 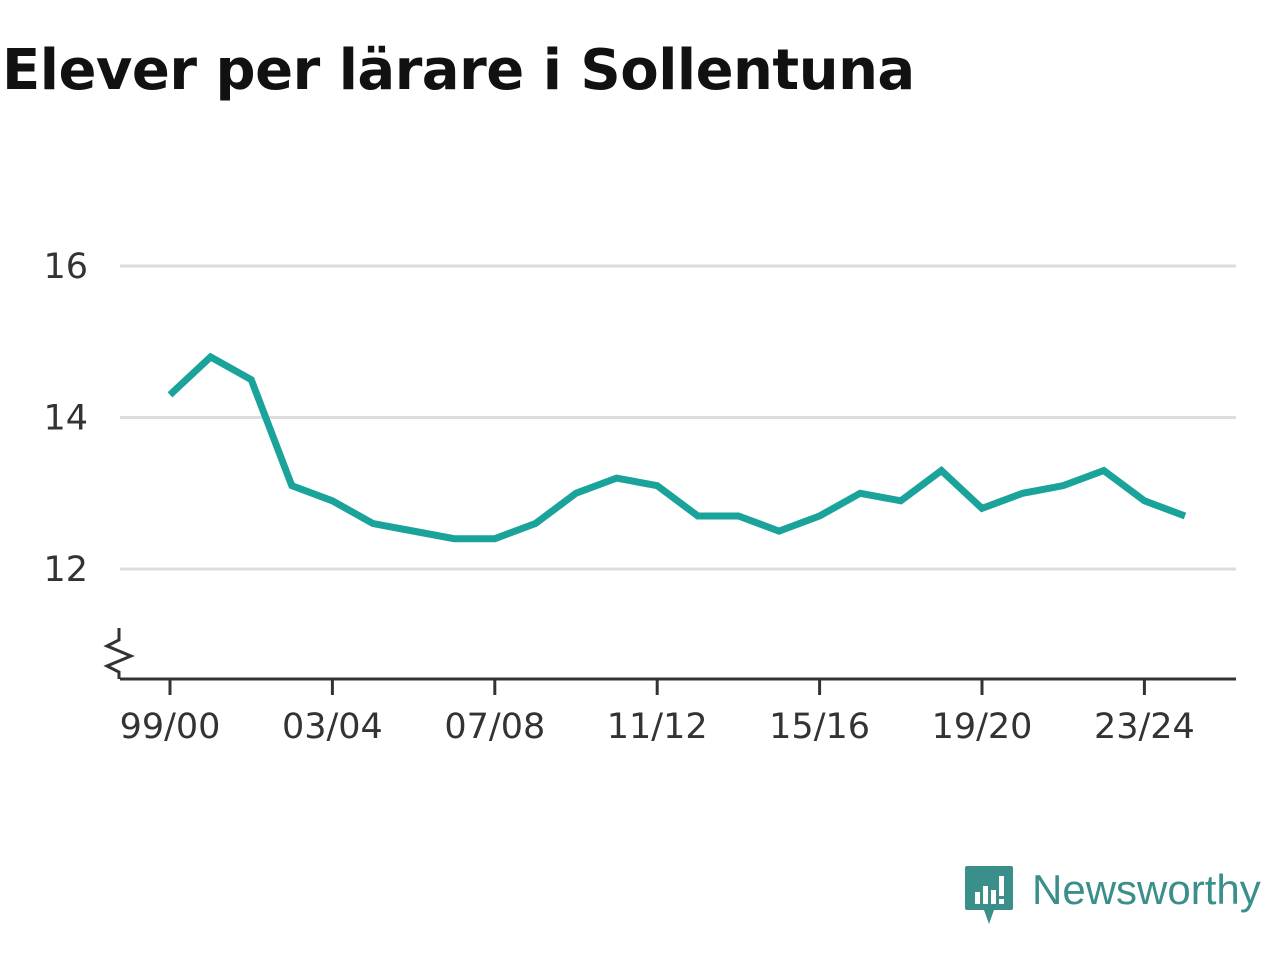 I want to click on x-tick-label: 03/04, so click(x=332, y=727).